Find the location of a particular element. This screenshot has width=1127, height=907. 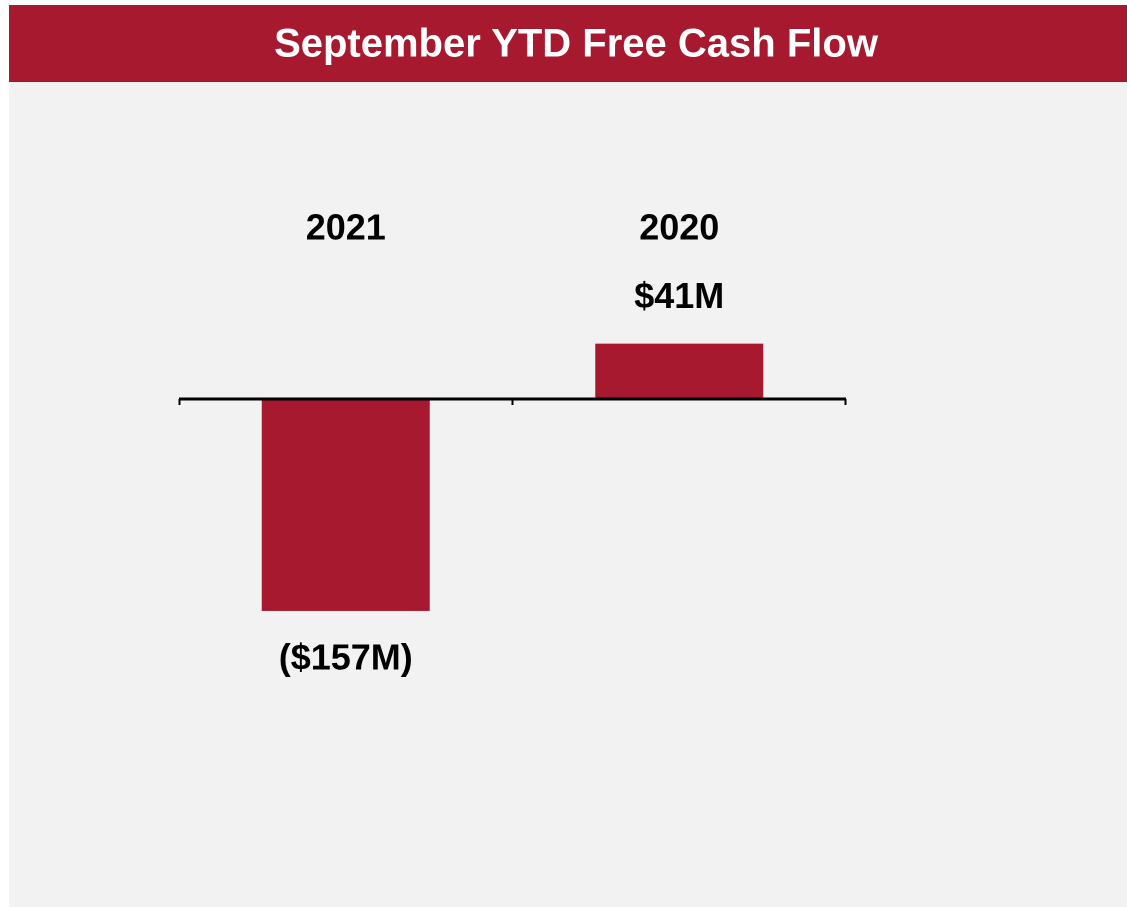

title-band is located at coordinates (568, 43).